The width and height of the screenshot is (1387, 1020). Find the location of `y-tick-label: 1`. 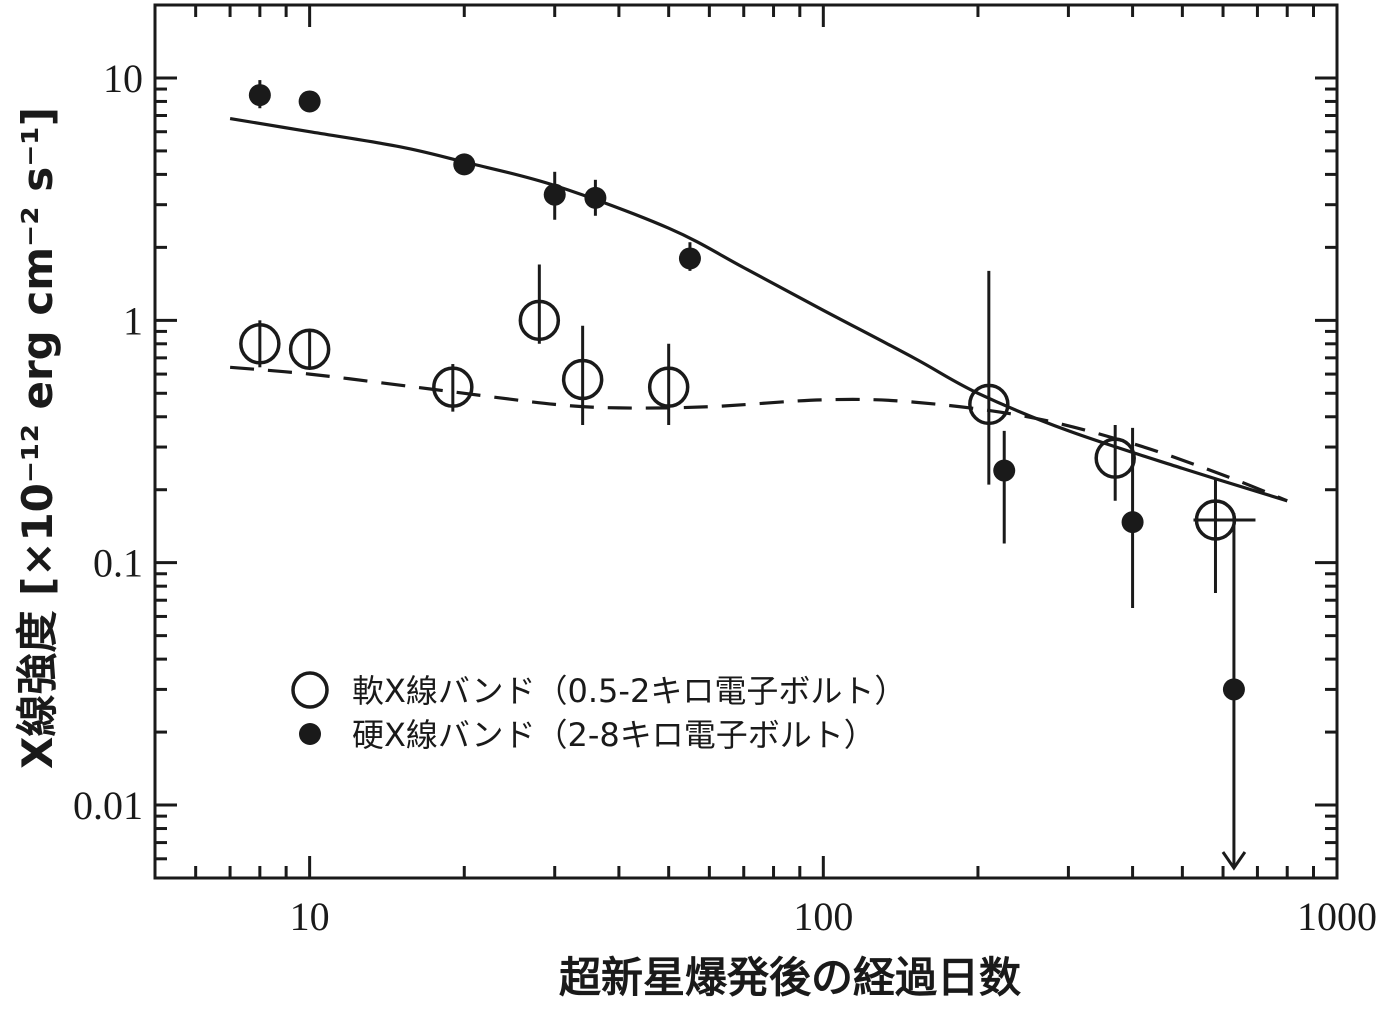

y-tick-label: 1 is located at coordinates (133, 320).